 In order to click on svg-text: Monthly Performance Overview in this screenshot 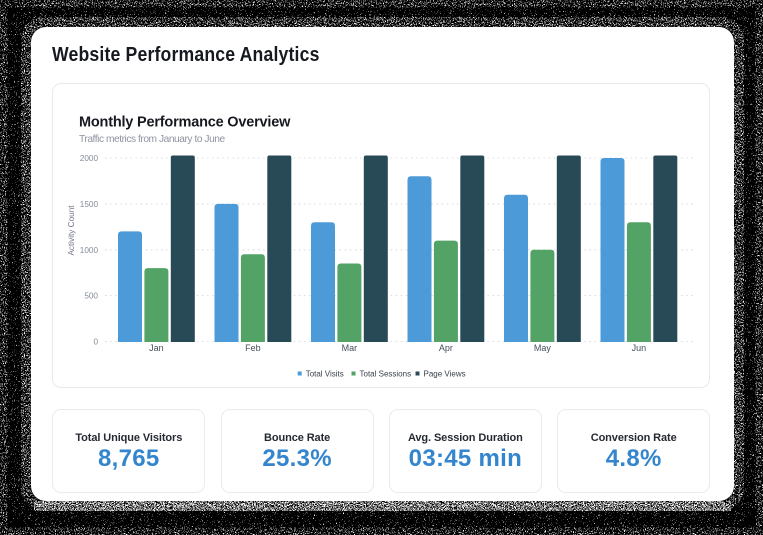, I will do `click(185, 123)`.